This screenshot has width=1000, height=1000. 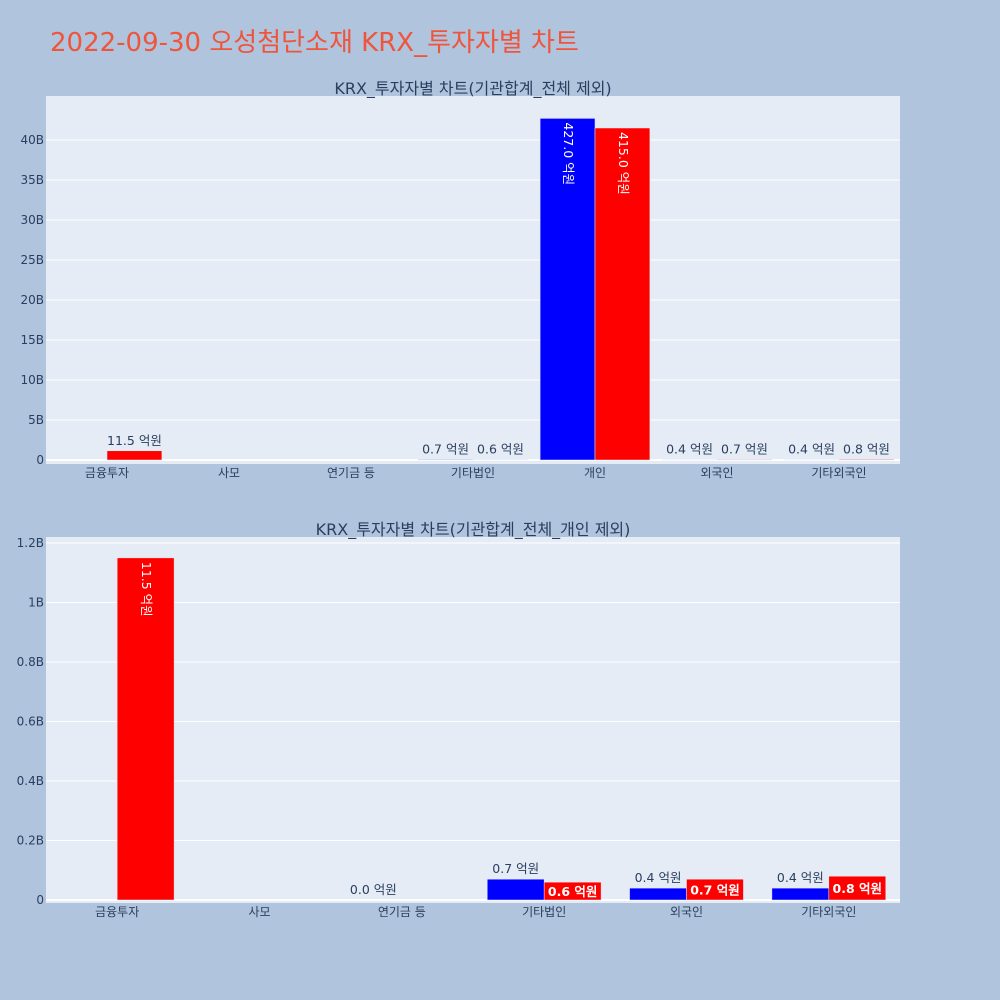 I want to click on chart-title-1: KRX_투자자별 차트(기관합계_전체 제외), so click(x=472, y=89).